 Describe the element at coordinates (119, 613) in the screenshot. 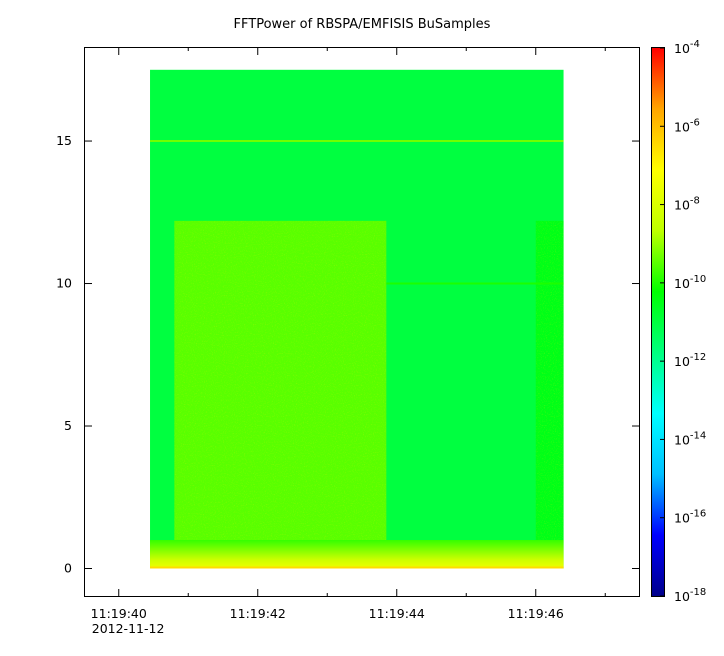

I see `x-tick-label: 11:19:40` at that location.